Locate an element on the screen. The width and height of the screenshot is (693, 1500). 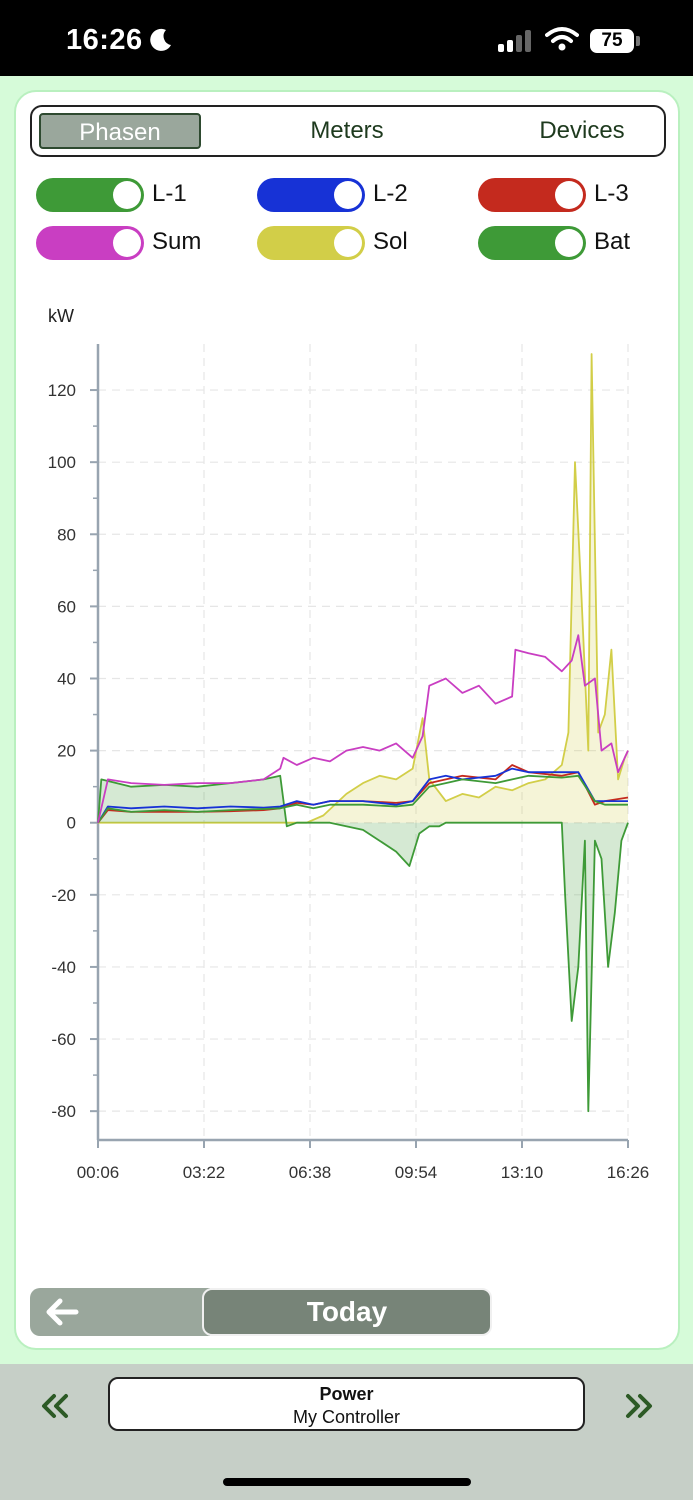
status-time: 16:26 is located at coordinates (104, 40).